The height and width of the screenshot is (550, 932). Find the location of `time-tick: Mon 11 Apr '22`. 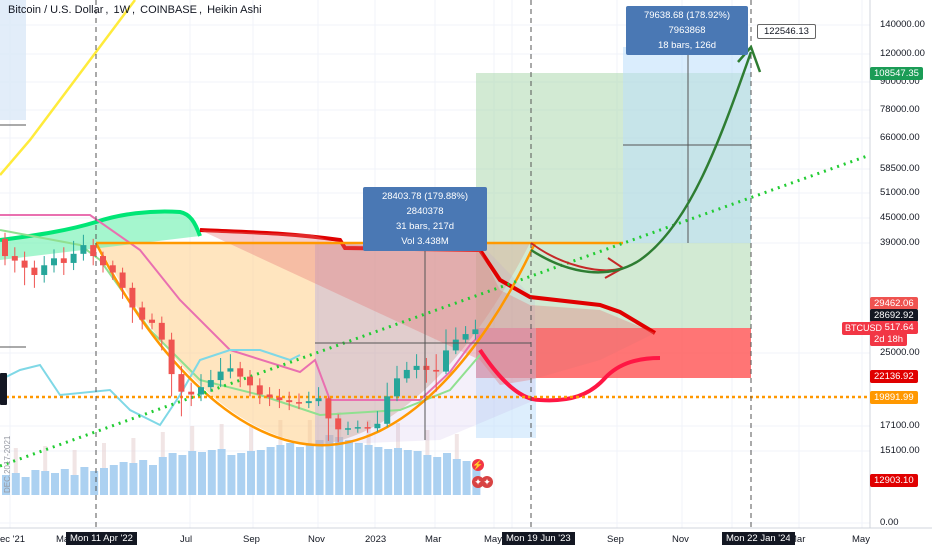

time-tick: Mon 11 Apr '22 is located at coordinates (101, 538).